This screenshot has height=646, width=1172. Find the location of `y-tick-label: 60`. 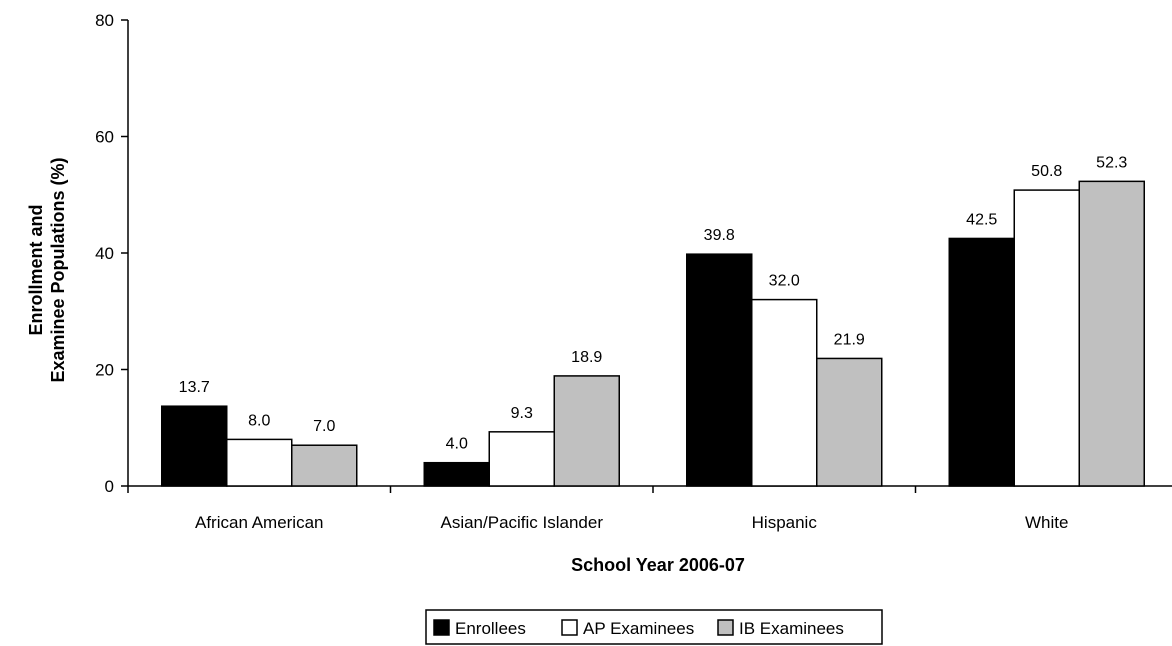

y-tick-label: 60 is located at coordinates (104, 137).